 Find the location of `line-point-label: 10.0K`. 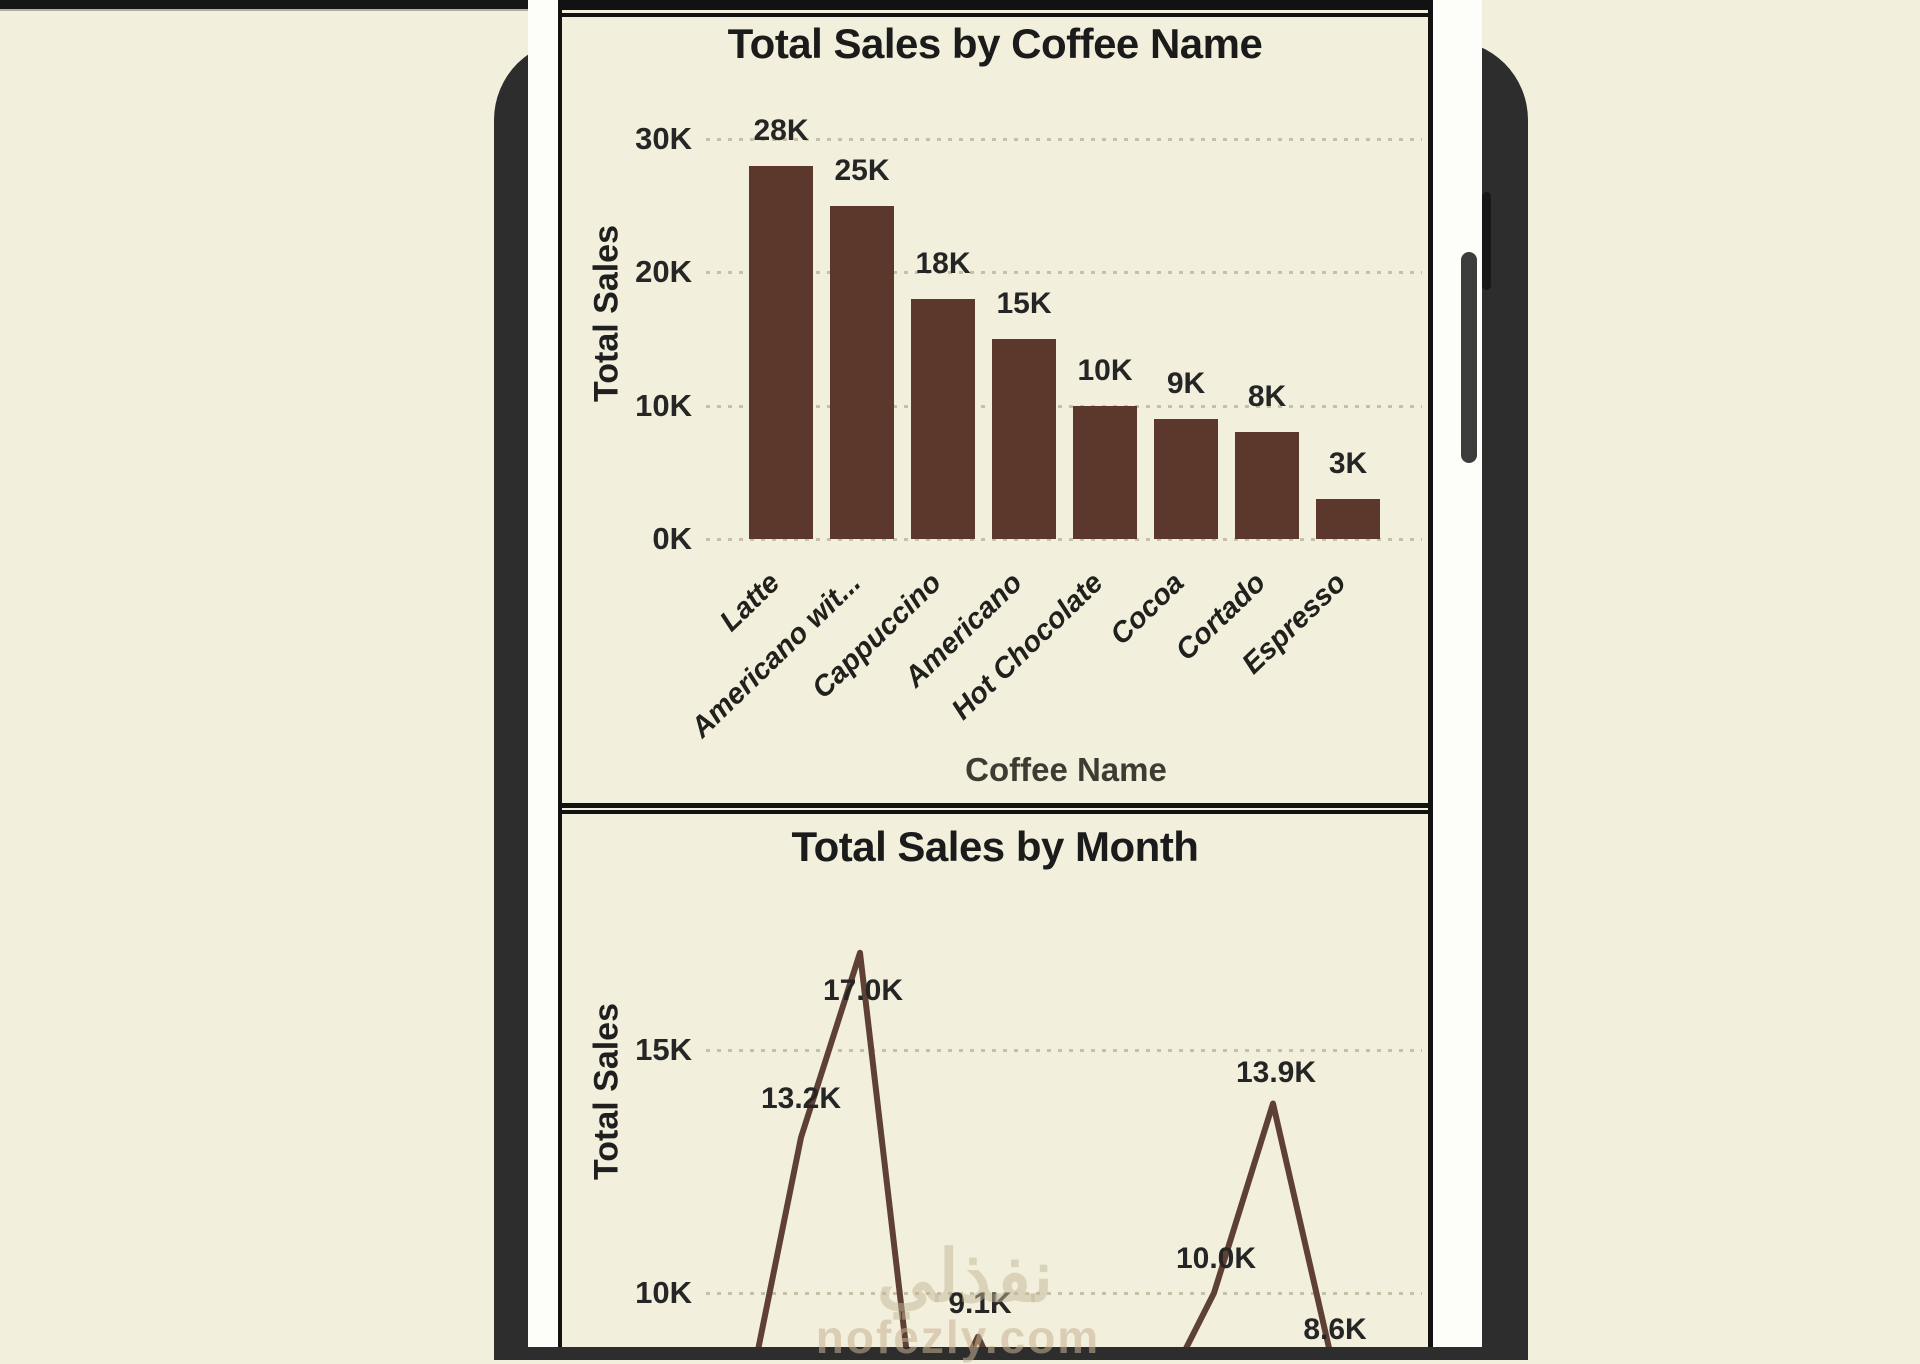

line-point-label: 10.0K is located at coordinates (1216, 1258).